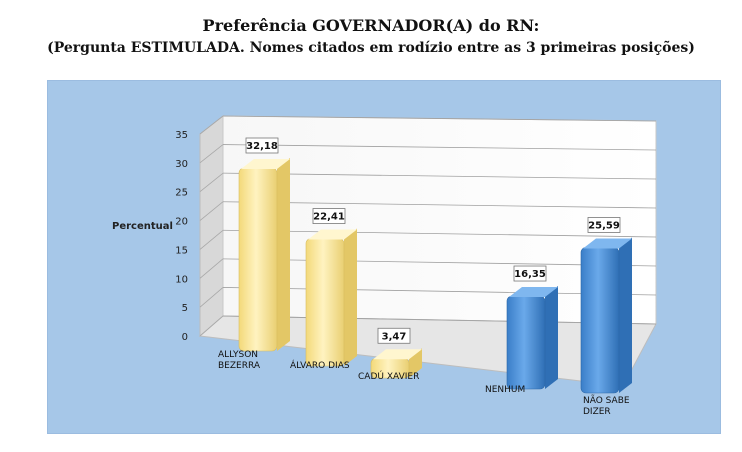 The width and height of the screenshot is (742, 452). Describe the element at coordinates (211, 226) in the screenshot. I see `side-wall` at that location.